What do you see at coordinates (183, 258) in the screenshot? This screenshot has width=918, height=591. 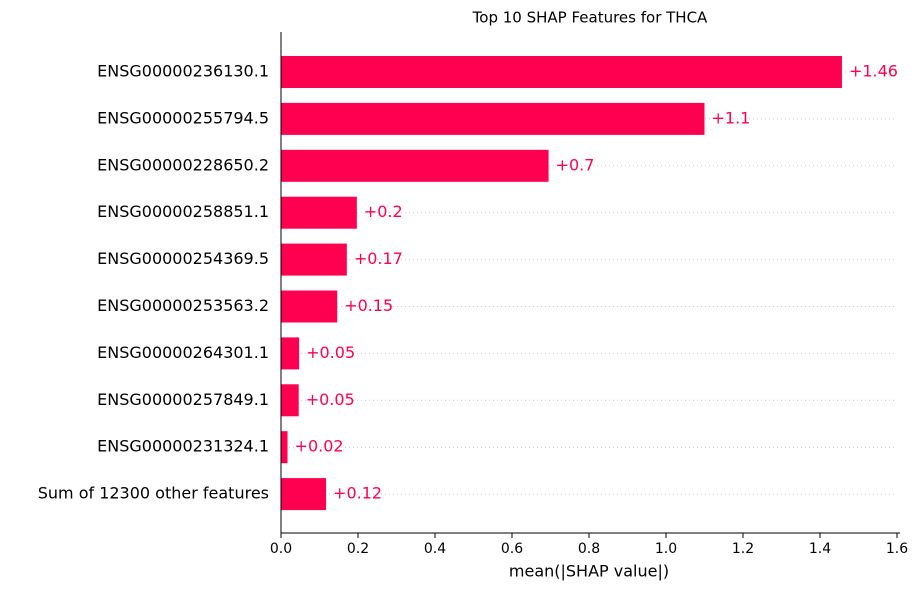 I see `y-tick-label: ENSG00000254369.5` at bounding box center [183, 258].